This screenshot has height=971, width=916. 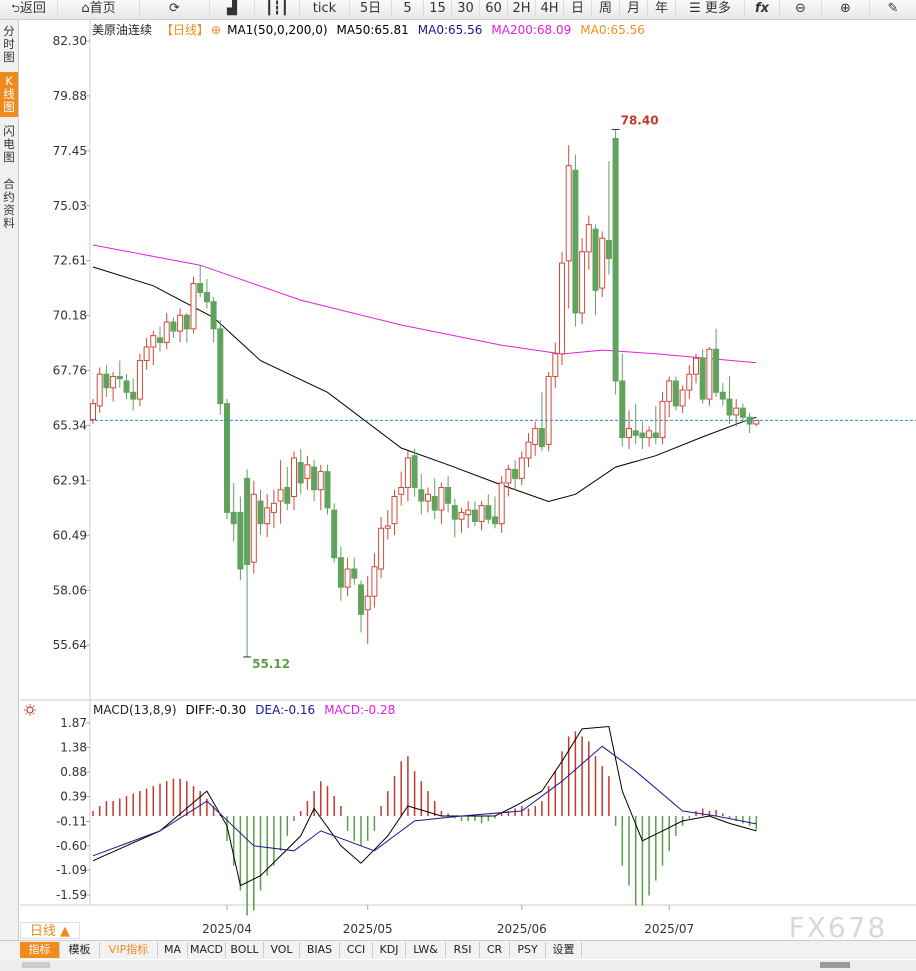 What do you see at coordinates (71, 821) in the screenshot?
I see `y-tick-label: -0.11` at bounding box center [71, 821].